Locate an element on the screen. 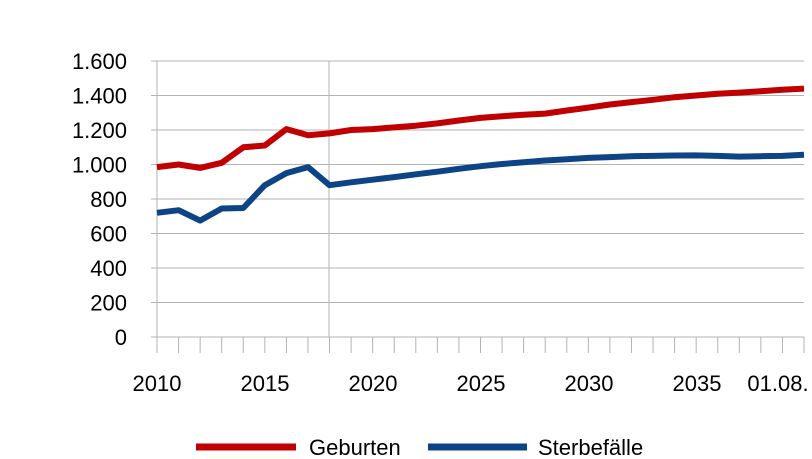 The width and height of the screenshot is (812, 459). legend-item: Geburten is located at coordinates (298, 447).